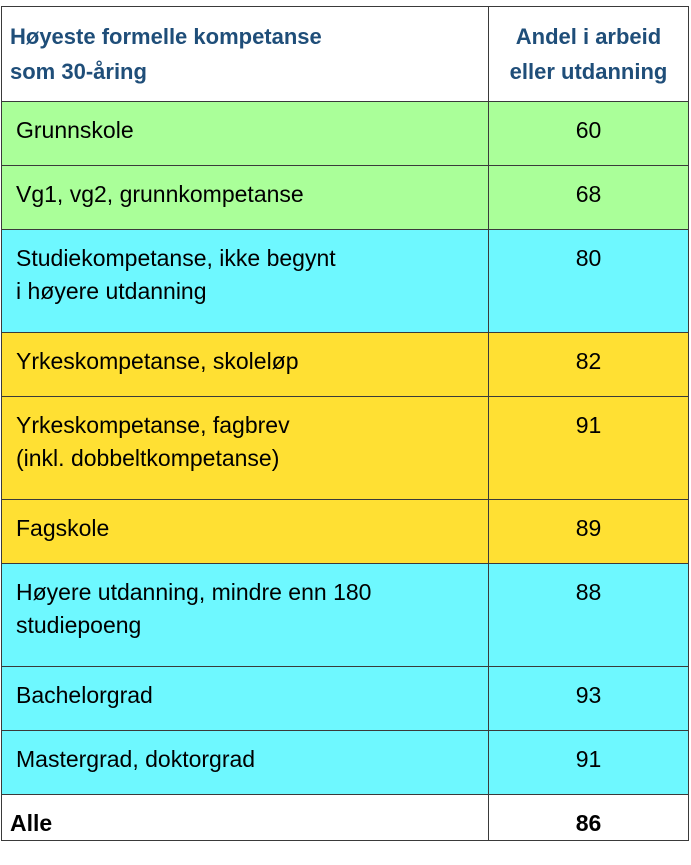  I want to click on table-row-total: Alle 86, so click(345, 817).